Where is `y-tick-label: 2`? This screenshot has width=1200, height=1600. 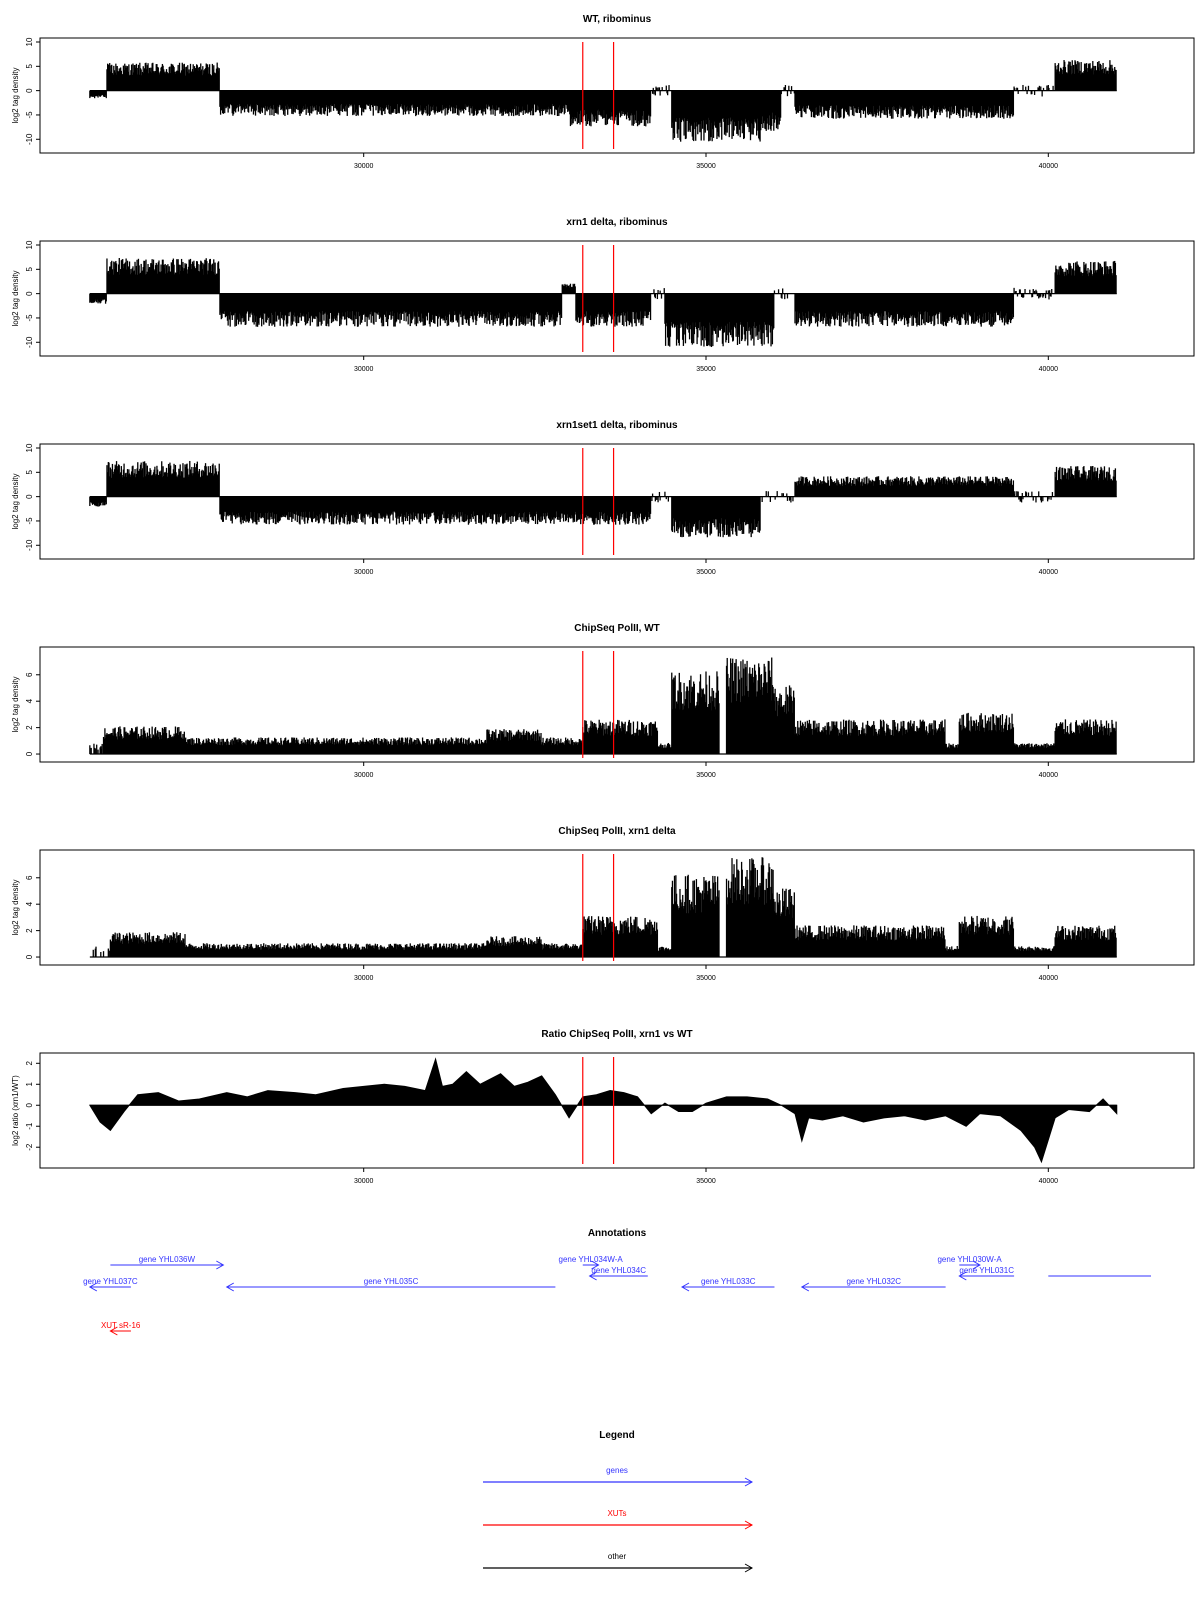
y-tick-label: 2 is located at coordinates (29, 727).